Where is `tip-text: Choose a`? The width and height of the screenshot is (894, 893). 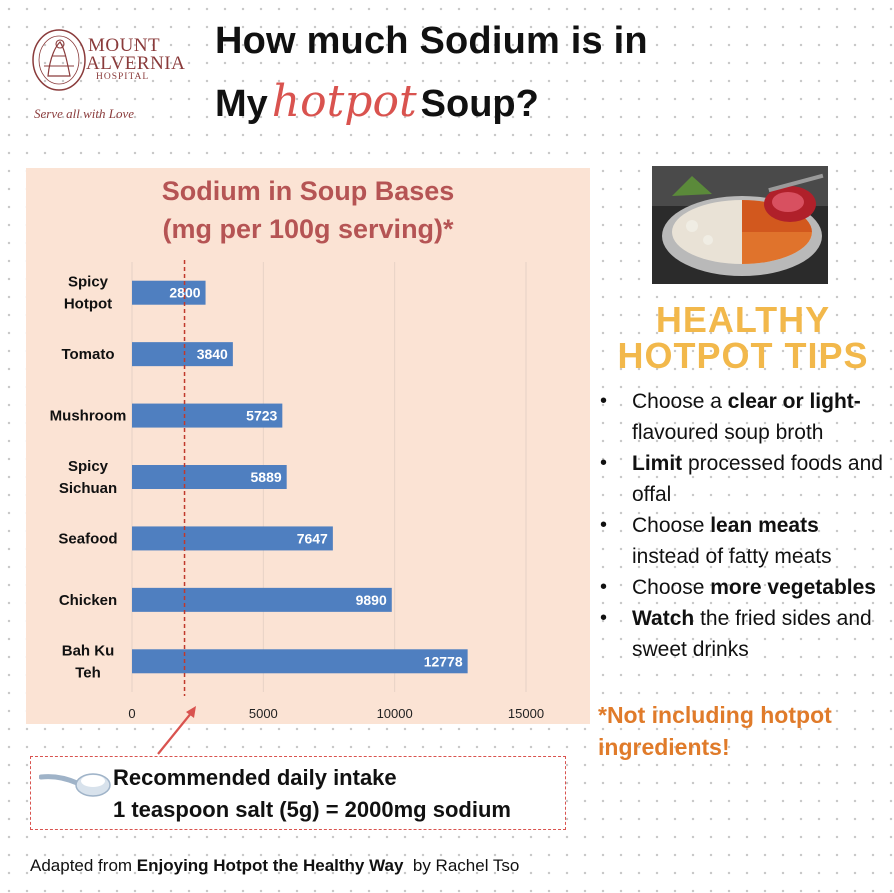
tip-text: Choose a is located at coordinates (680, 401).